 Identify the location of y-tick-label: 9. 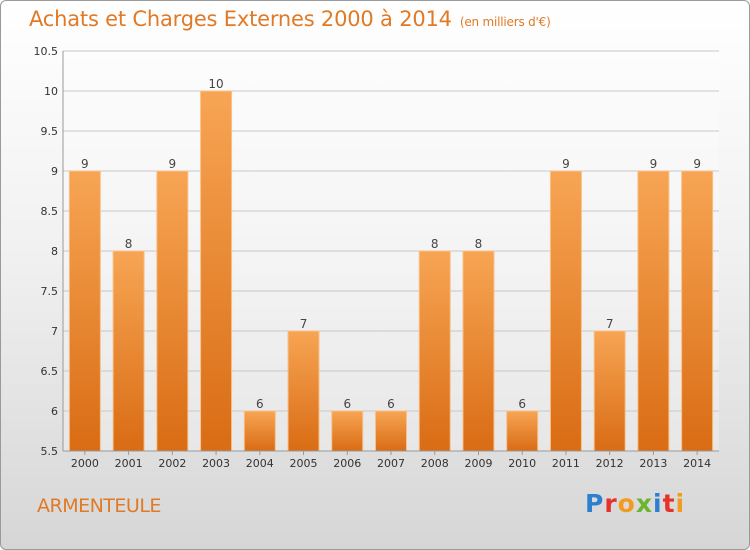
(54, 171).